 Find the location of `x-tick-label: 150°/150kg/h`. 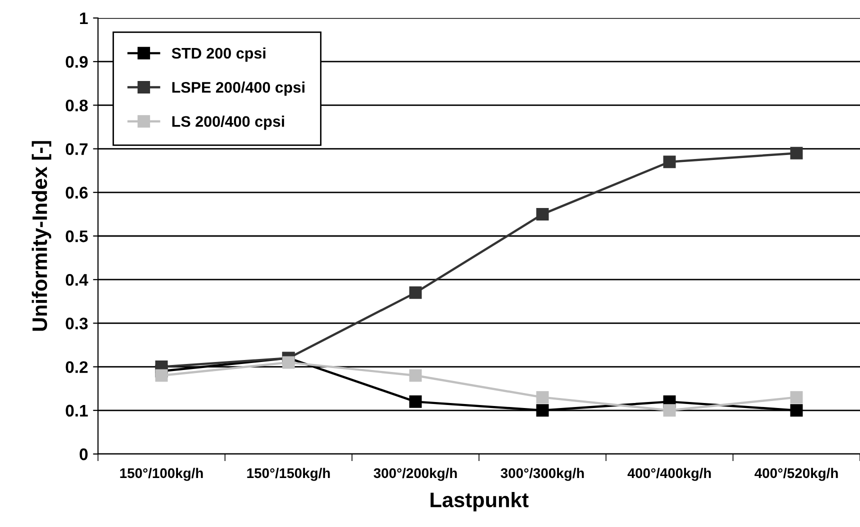

x-tick-label: 150°/150kg/h is located at coordinates (288, 474).